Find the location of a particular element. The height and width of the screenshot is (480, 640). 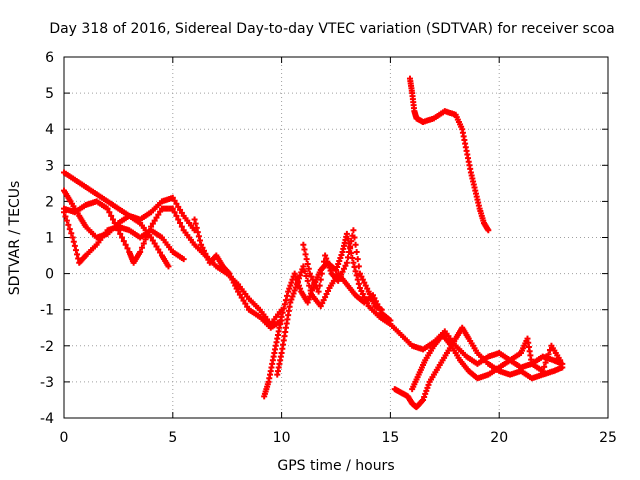

y-axis-label: SDTVAR / TECUs is located at coordinates (15, 238).